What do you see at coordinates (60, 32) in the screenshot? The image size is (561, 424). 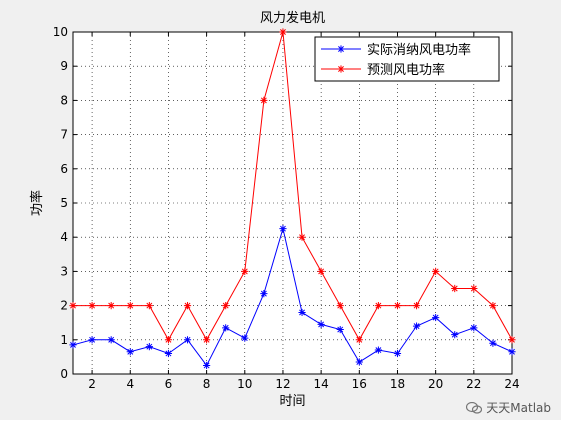 I see `y-tick-label: 10` at bounding box center [60, 32].